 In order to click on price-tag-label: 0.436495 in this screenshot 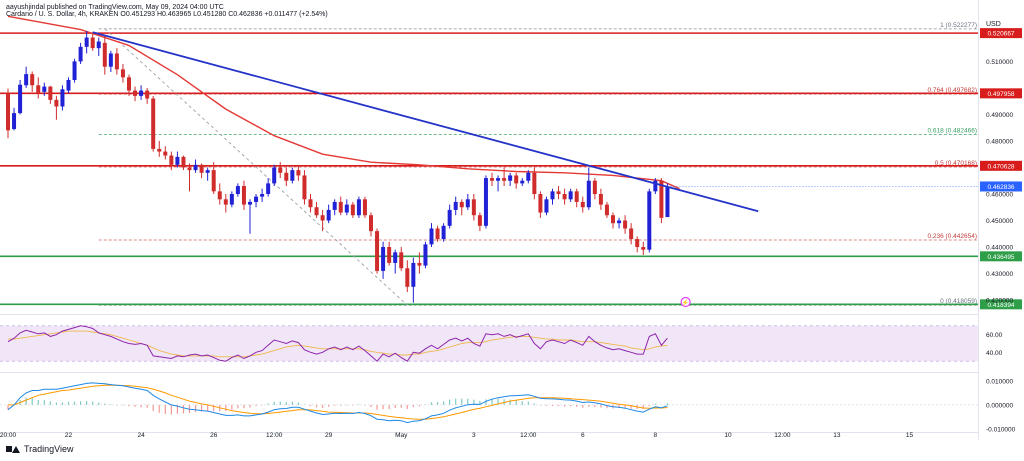, I will do `click(1000, 257)`.